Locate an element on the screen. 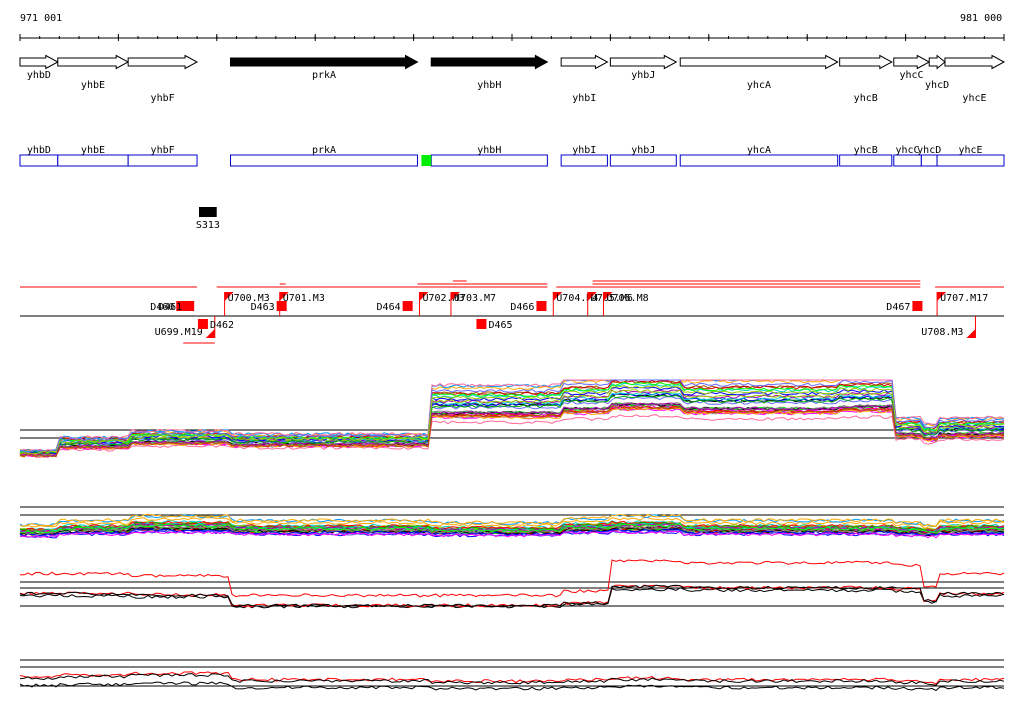 This screenshot has width=1024, height=714. gene-label: yhcB is located at coordinates (866, 98).